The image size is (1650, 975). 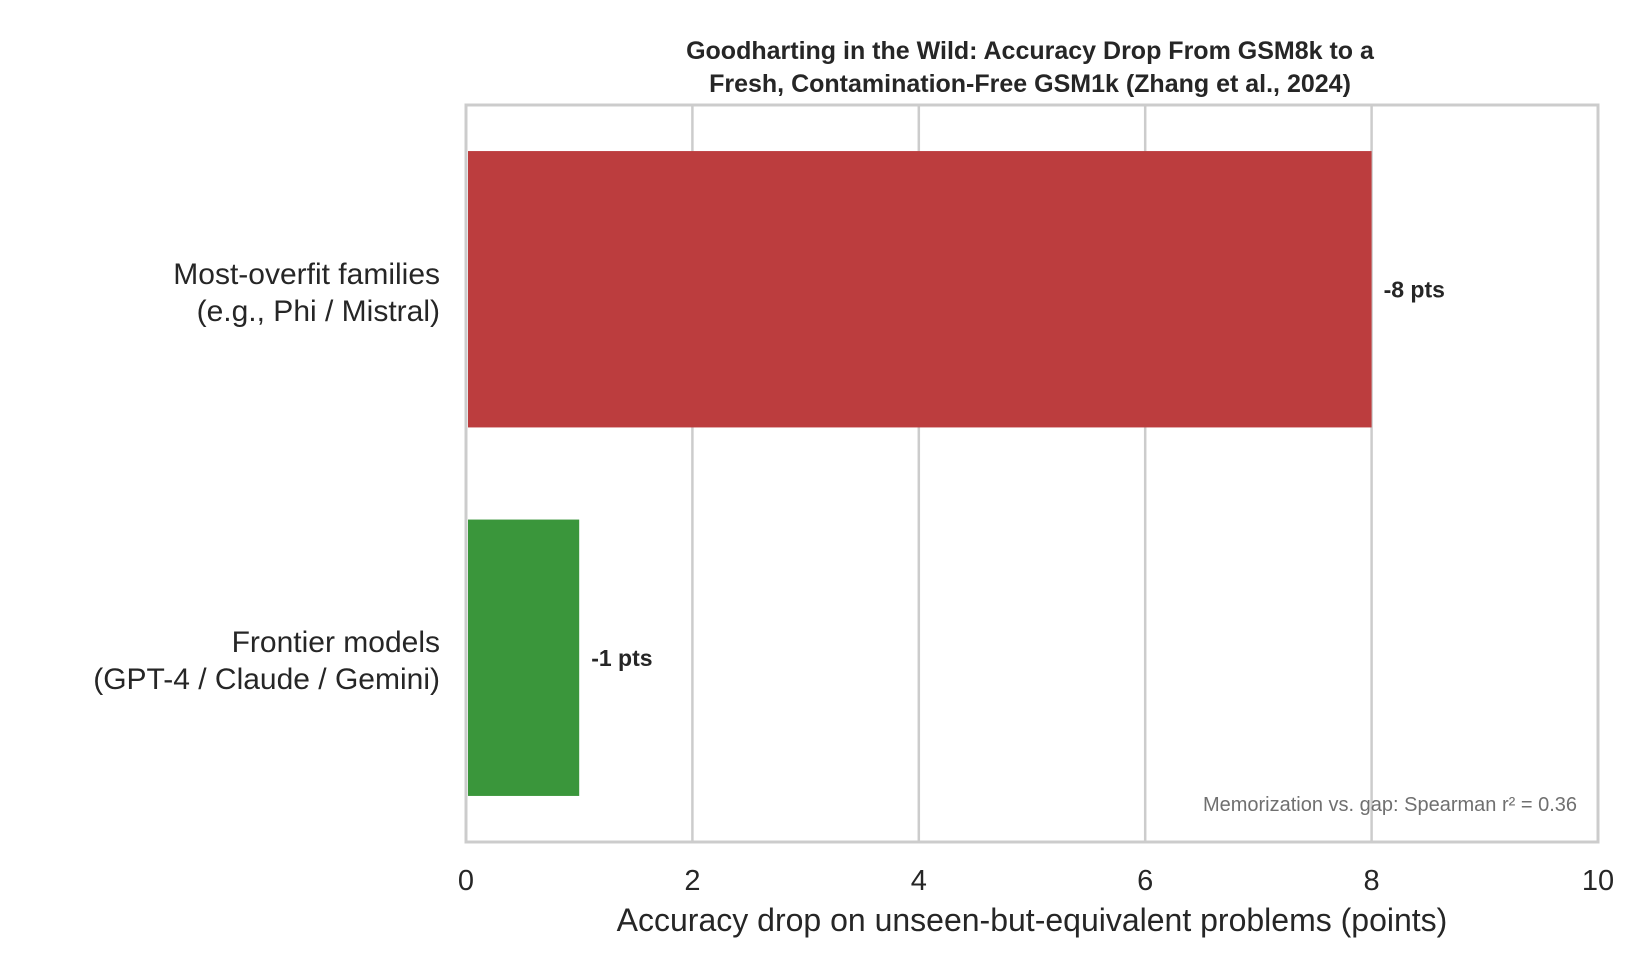 What do you see at coordinates (692, 881) in the screenshot?
I see `x-tick-label-1: 2` at bounding box center [692, 881].